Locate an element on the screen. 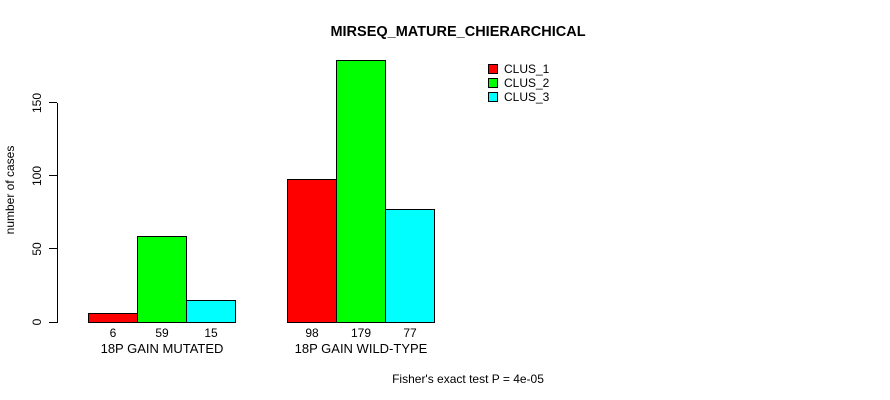  bar-clus-1-18p-gain-mutated is located at coordinates (113, 318).